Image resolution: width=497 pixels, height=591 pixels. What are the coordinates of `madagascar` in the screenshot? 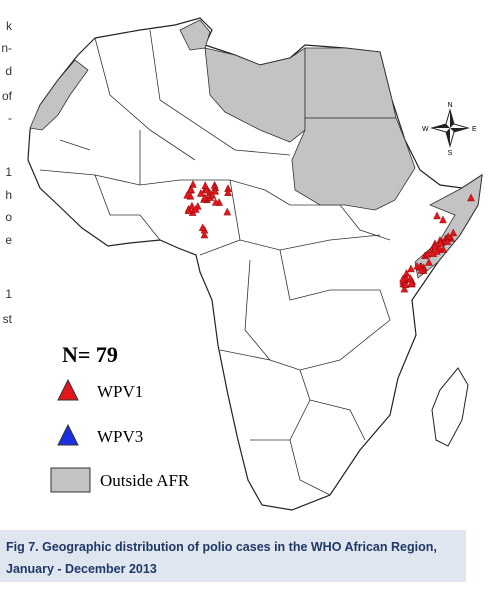 It's located at (450, 407).